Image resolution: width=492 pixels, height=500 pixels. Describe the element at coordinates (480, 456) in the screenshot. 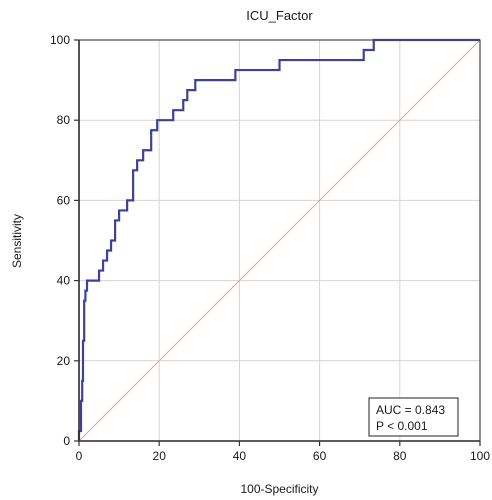

I see `x-tick-label: 100` at that location.